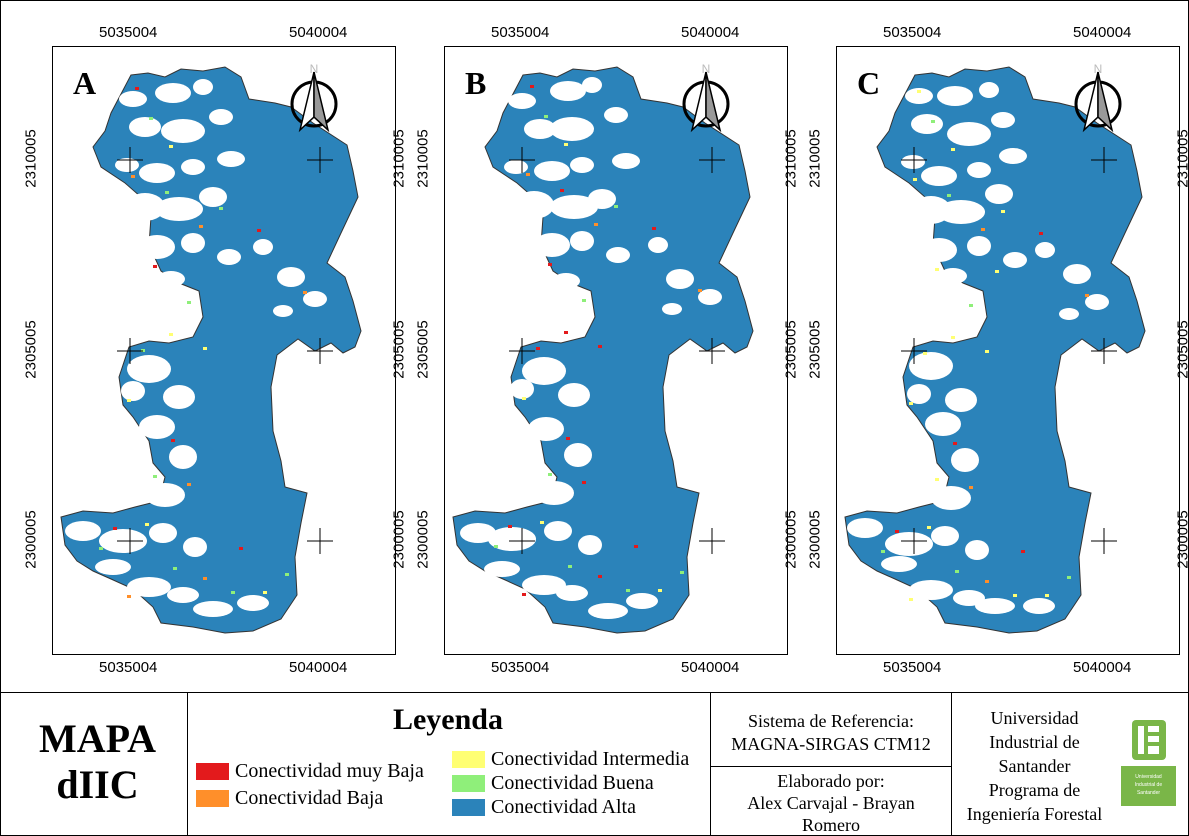 The width and height of the screenshot is (1189, 836). I want to click on legend-label: Conectividad Buena, so click(572, 783).